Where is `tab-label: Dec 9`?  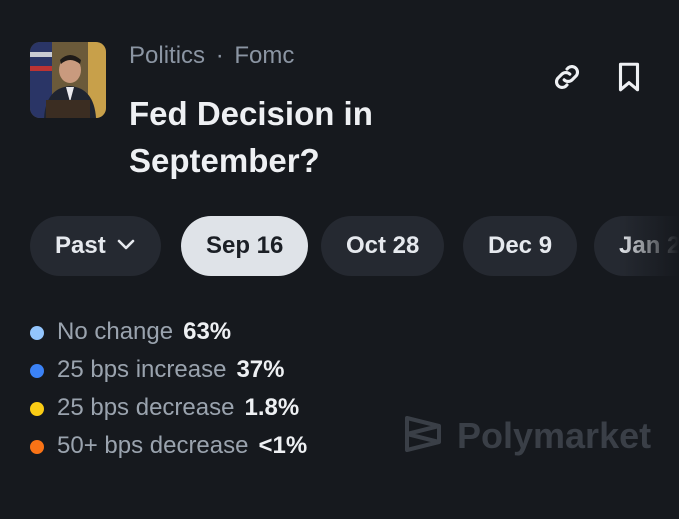
tab-label: Dec 9 is located at coordinates (520, 245).